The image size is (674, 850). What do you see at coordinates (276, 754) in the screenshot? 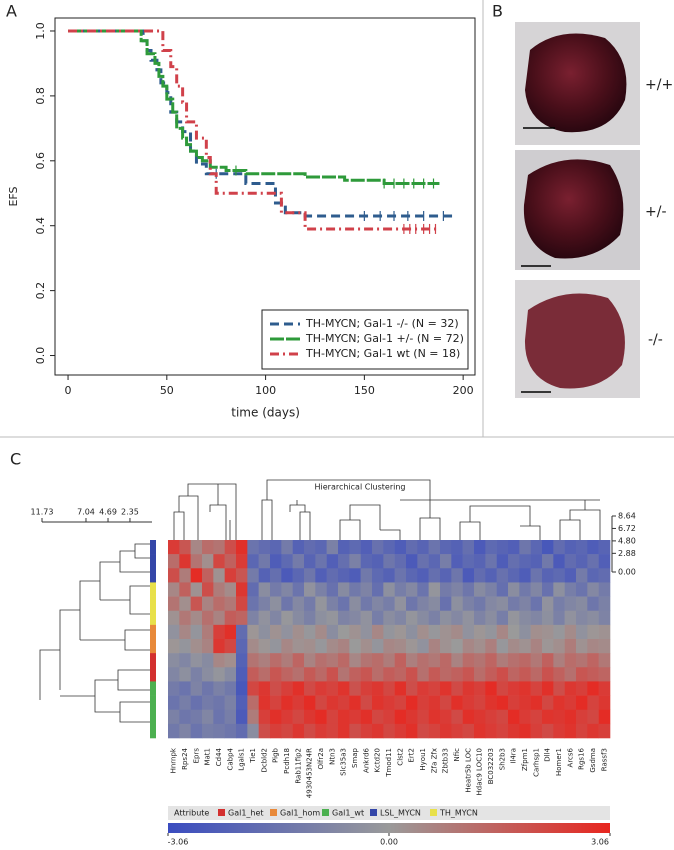
I see `gene-label: Pigb` at bounding box center [276, 754].